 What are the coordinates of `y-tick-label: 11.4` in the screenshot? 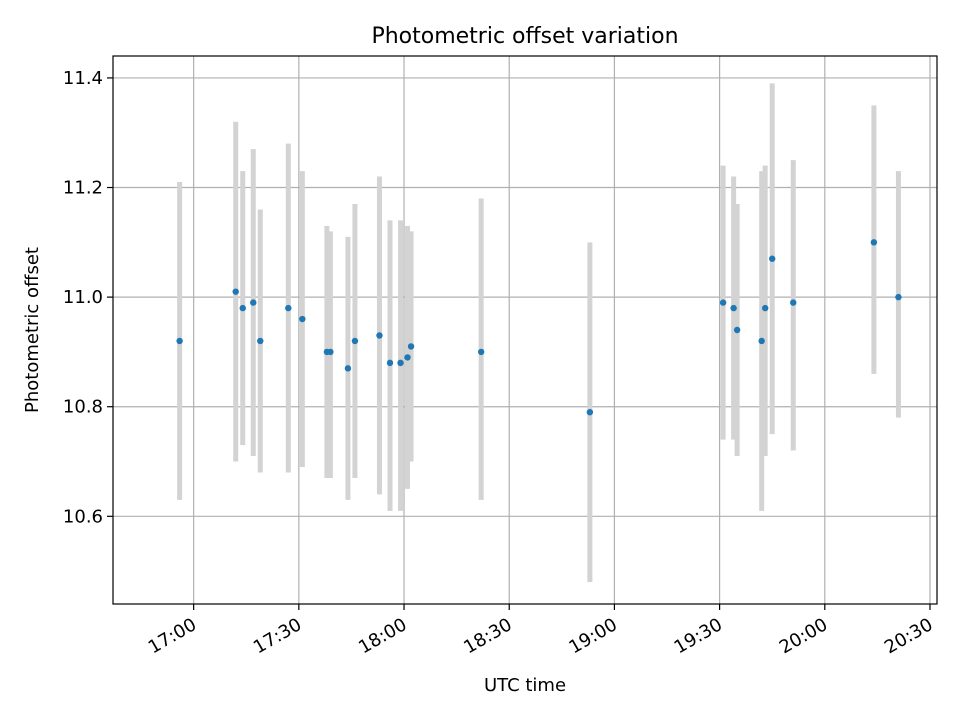 It's located at (83, 78).